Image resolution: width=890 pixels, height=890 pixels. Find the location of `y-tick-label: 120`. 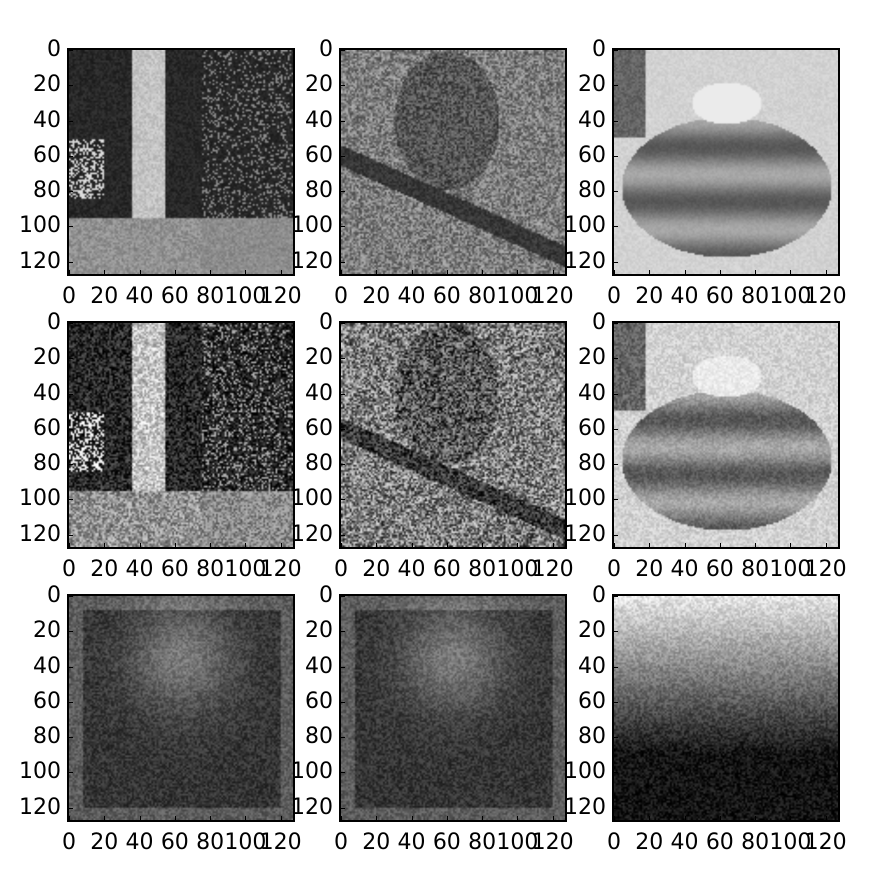

y-tick-label: 120 is located at coordinates (585, 807).